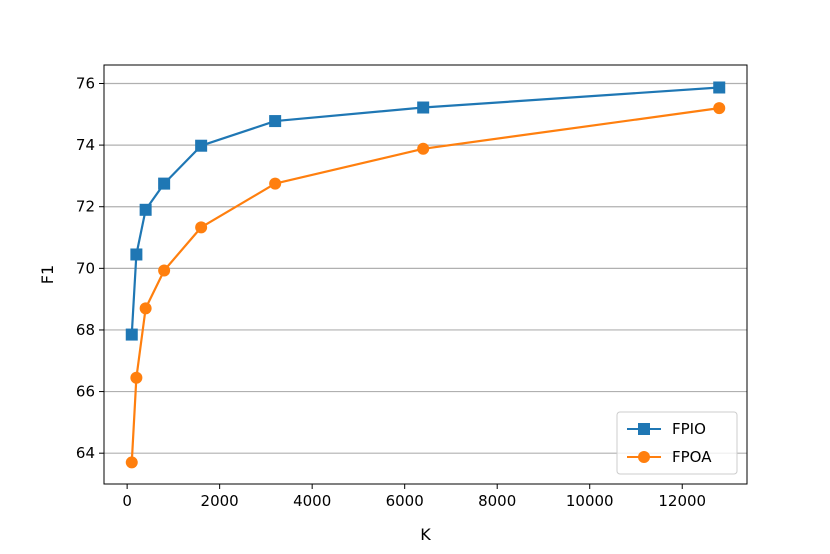 Image resolution: width=830 pixels, height=554 pixels. I want to click on legend-marker-fpio, so click(644, 429).